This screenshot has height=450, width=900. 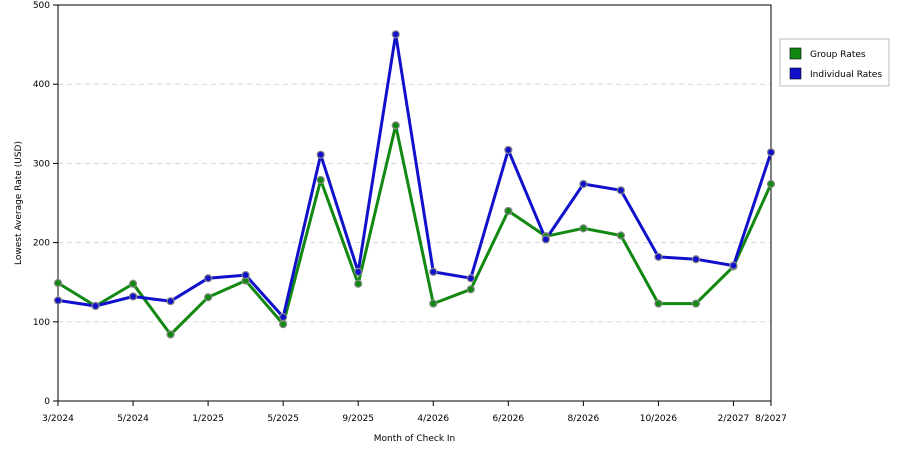 I want to click on x-tick-label: 9/2025, so click(x=358, y=419).